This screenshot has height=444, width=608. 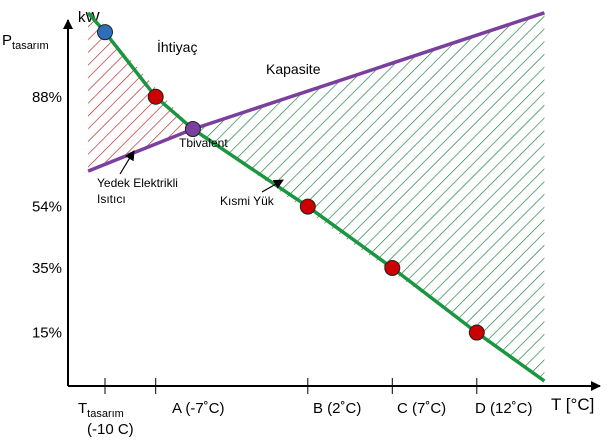 I want to click on backup-heater-arrow, so click(x=127, y=162).